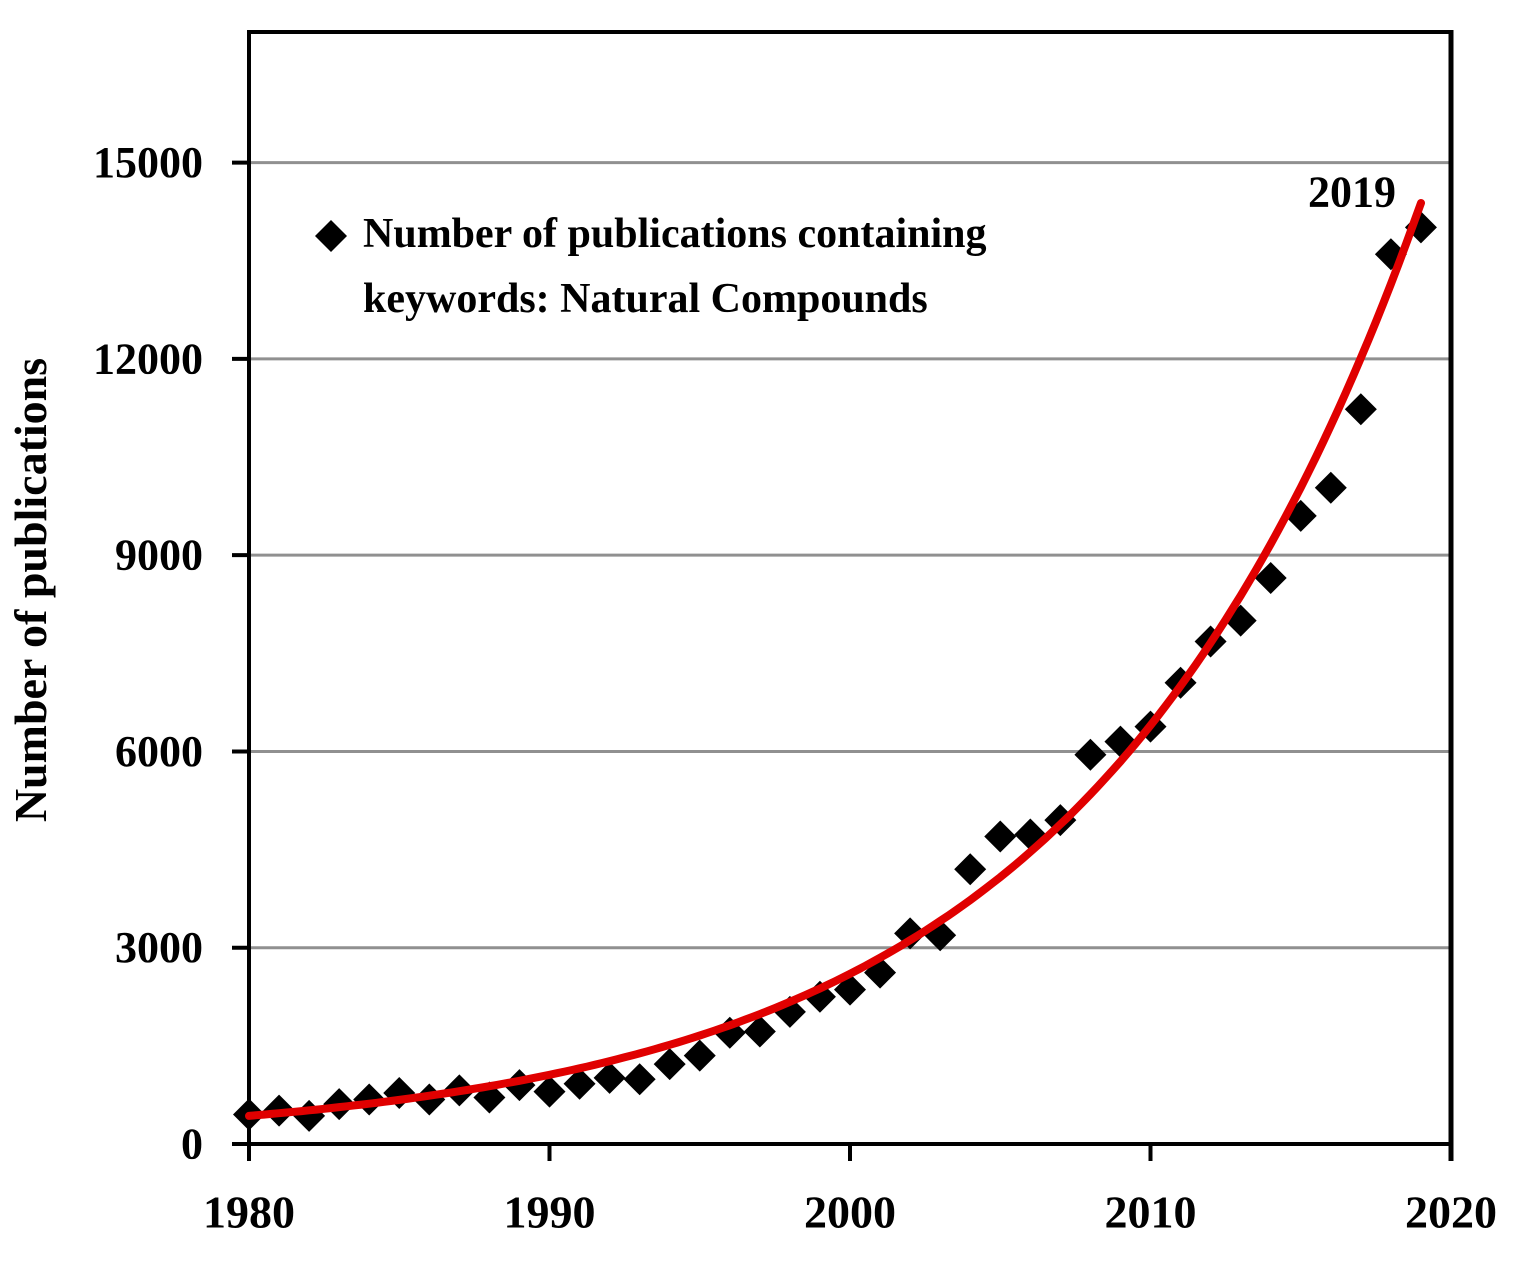 This screenshot has height=1266, width=1525. Describe the element at coordinates (850, 1212) in the screenshot. I see `x-tick-label: 2000` at that location.